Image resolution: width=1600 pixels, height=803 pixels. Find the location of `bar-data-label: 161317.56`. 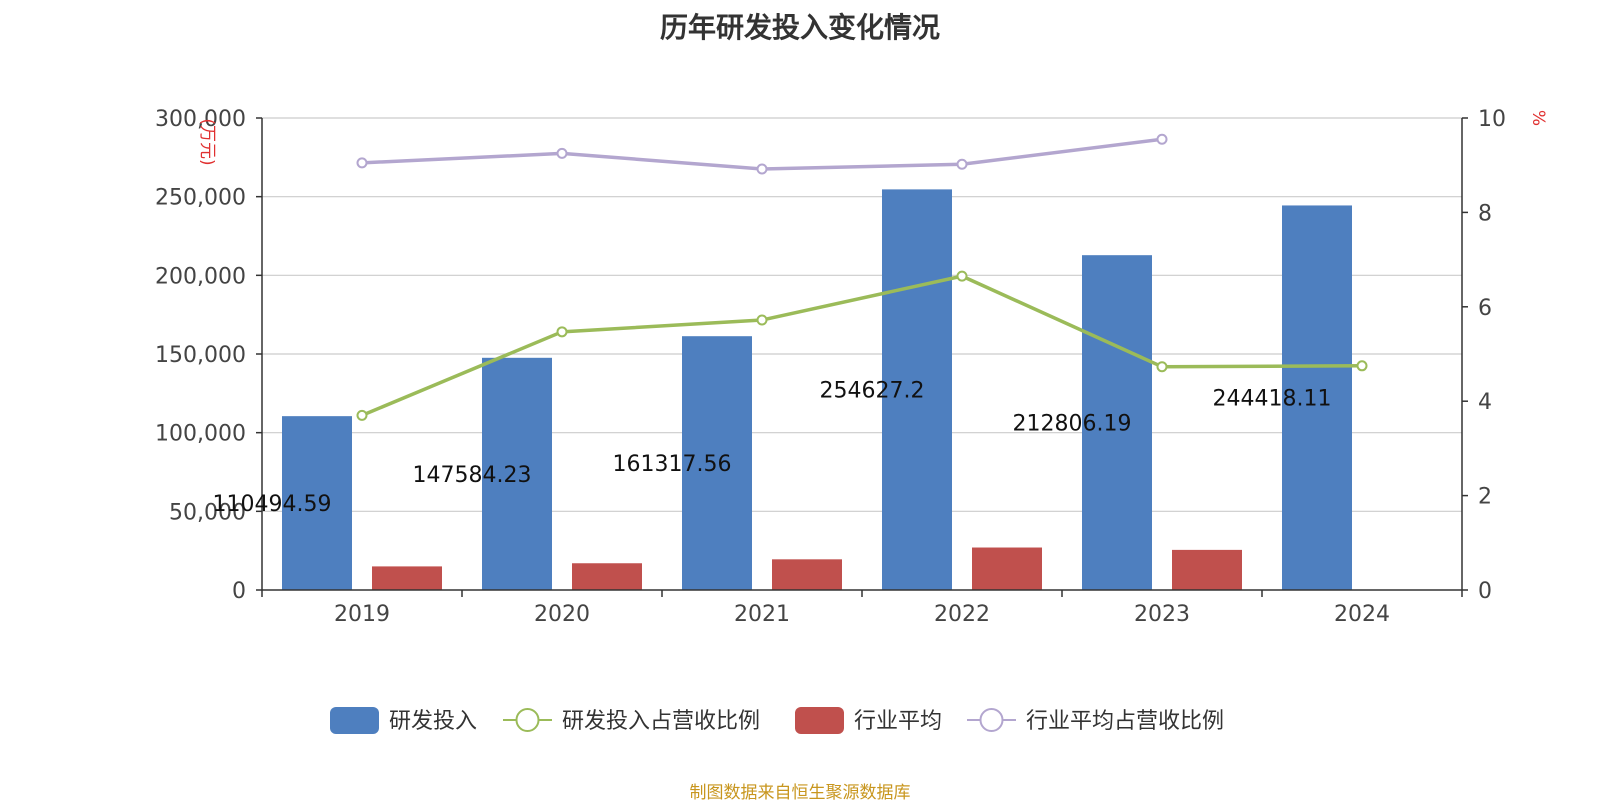

bar-data-label: 161317.56 is located at coordinates (672, 464).